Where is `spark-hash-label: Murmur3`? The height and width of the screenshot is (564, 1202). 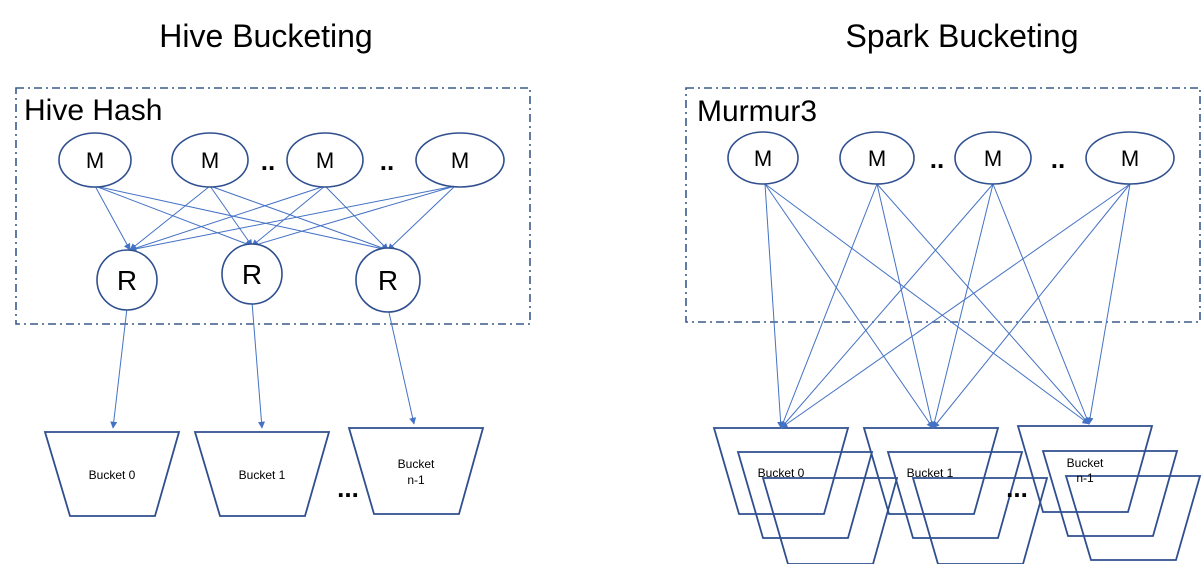 spark-hash-label: Murmur3 is located at coordinates (757, 111).